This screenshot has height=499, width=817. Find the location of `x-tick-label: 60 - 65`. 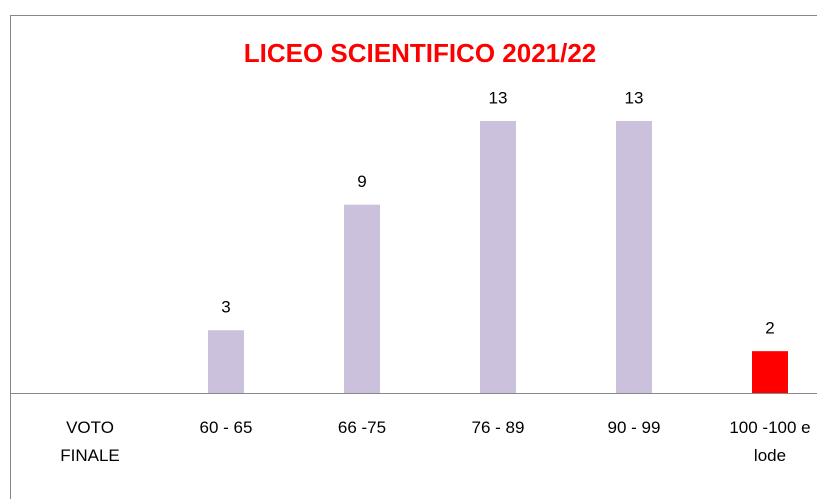

x-tick-label: 60 - 65 is located at coordinates (226, 427).